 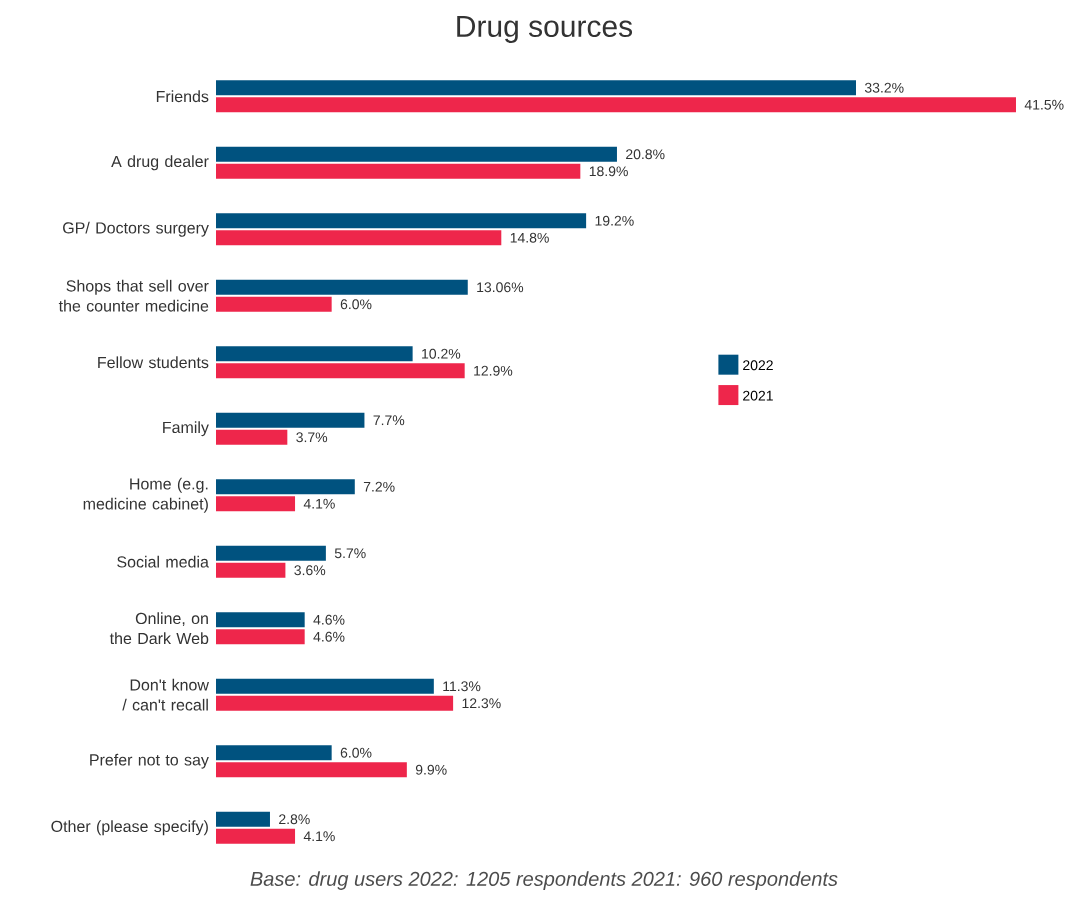 I want to click on text: Base: drug users 2022: 1205 respondents 2021: 960 respondents, so click(x=544, y=880).